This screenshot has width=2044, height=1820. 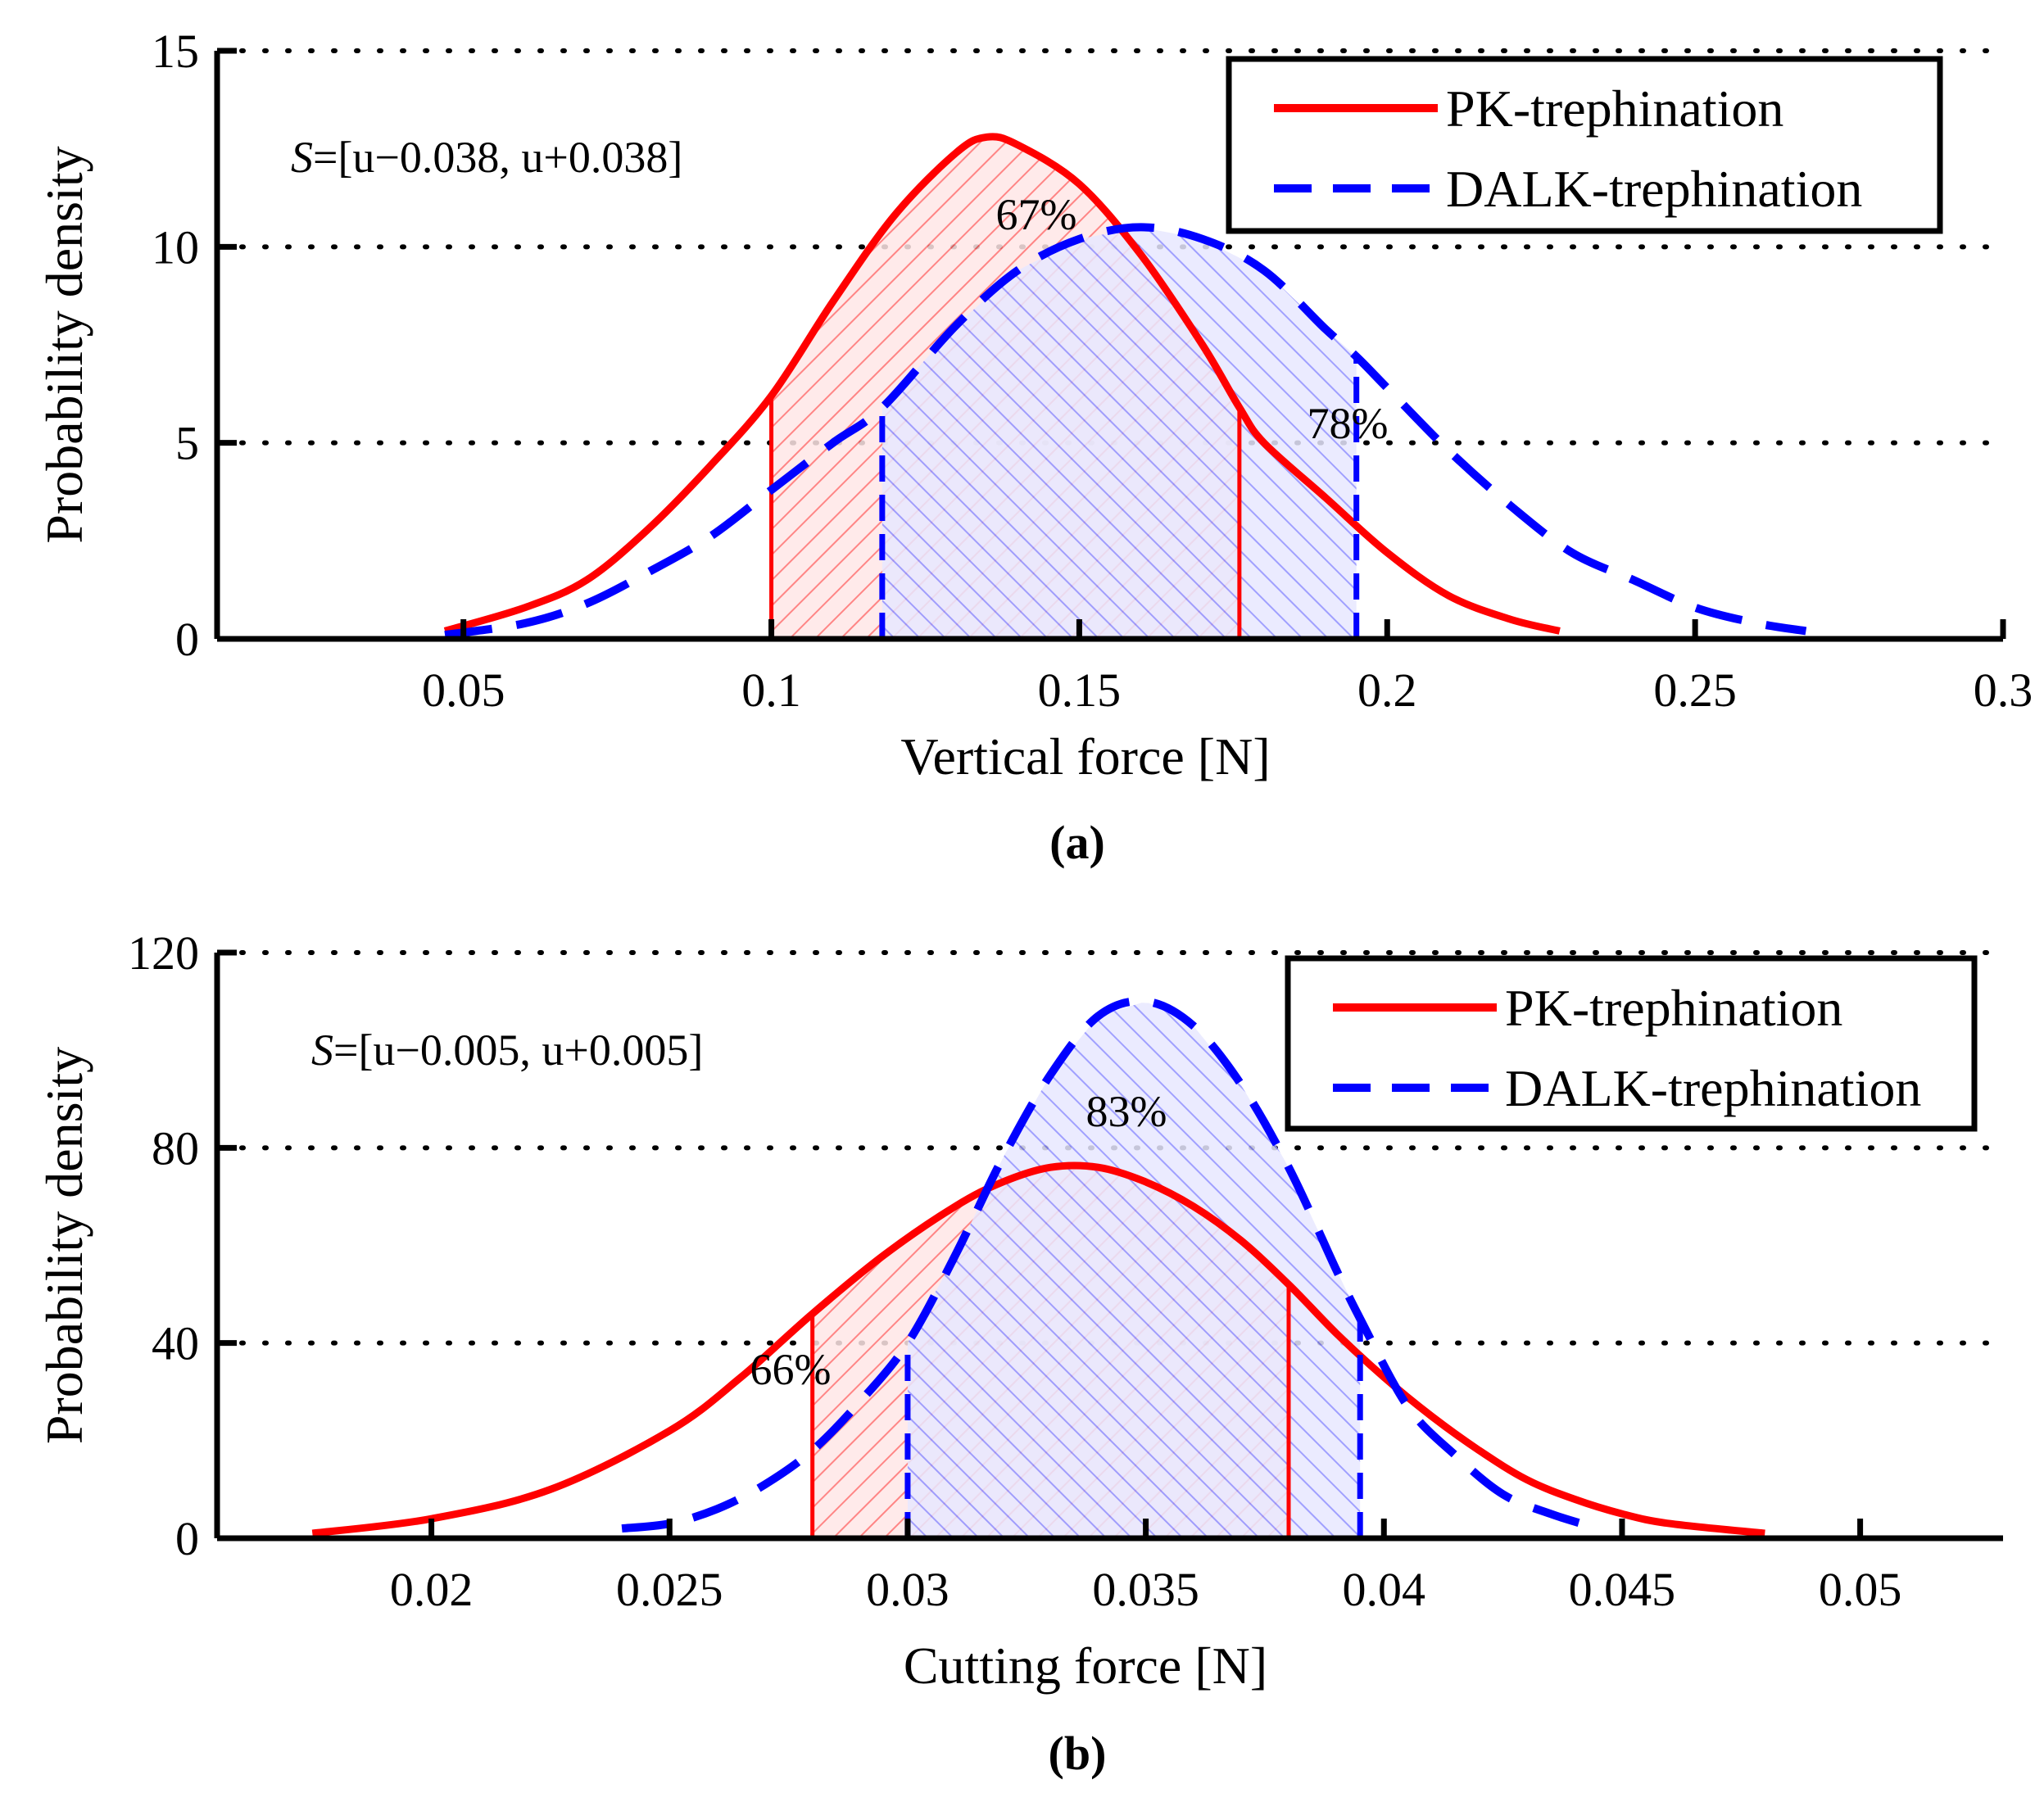 What do you see at coordinates (518, 1050) in the screenshot?
I see `interval-text: =[u−0.005, u+0.005]` at bounding box center [518, 1050].